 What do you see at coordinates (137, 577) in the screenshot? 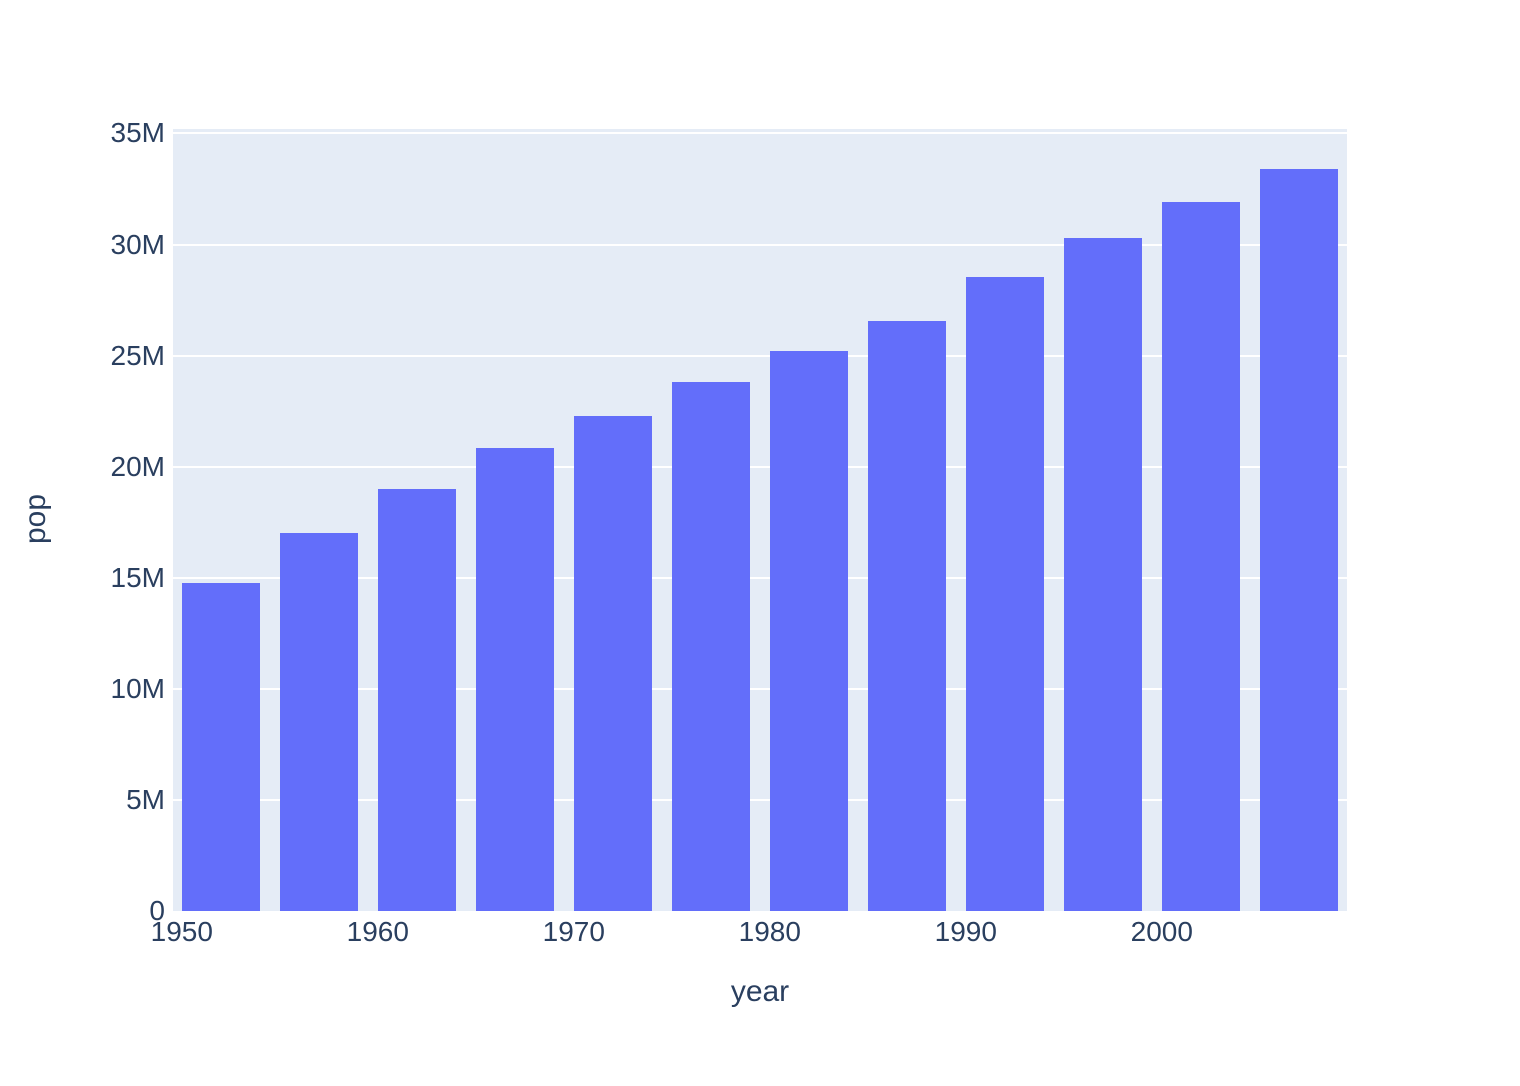
I see `y-tick-label-15M: 15M` at bounding box center [137, 577].